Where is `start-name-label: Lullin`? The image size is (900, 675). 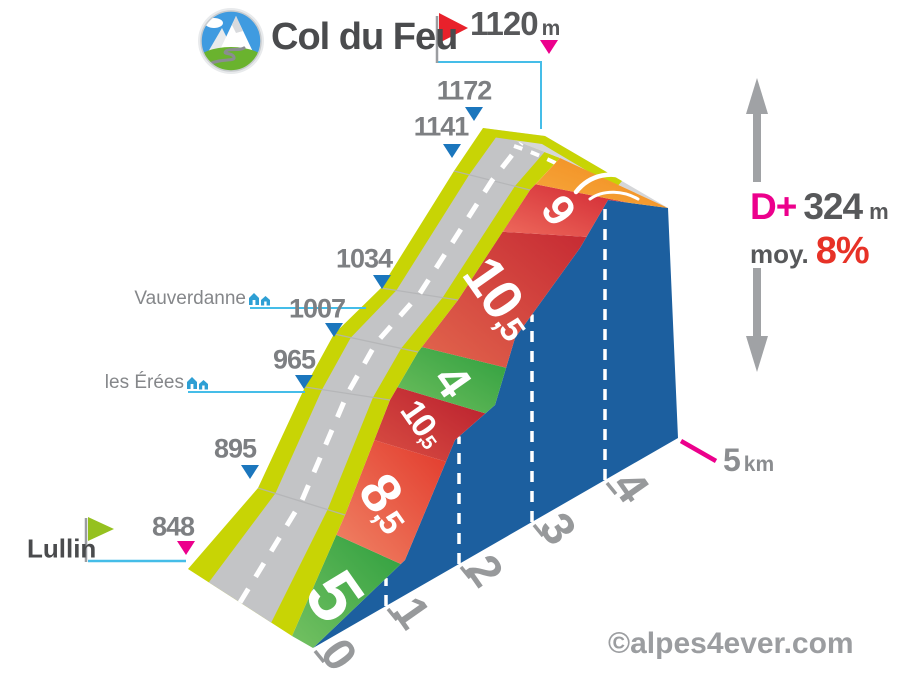
start-name-label: Lullin is located at coordinates (62, 548).